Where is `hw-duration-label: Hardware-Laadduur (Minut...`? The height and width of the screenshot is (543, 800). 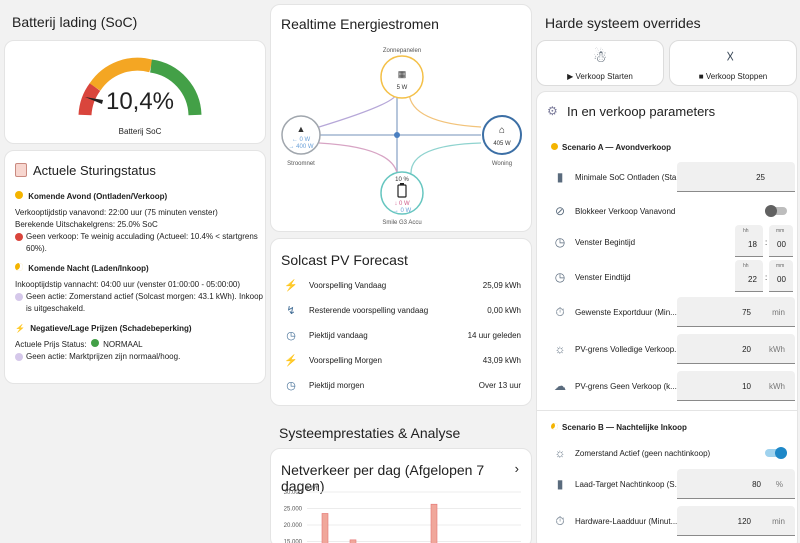
hw-duration-label: Hardware-Laadduur (Minut... is located at coordinates (626, 521).